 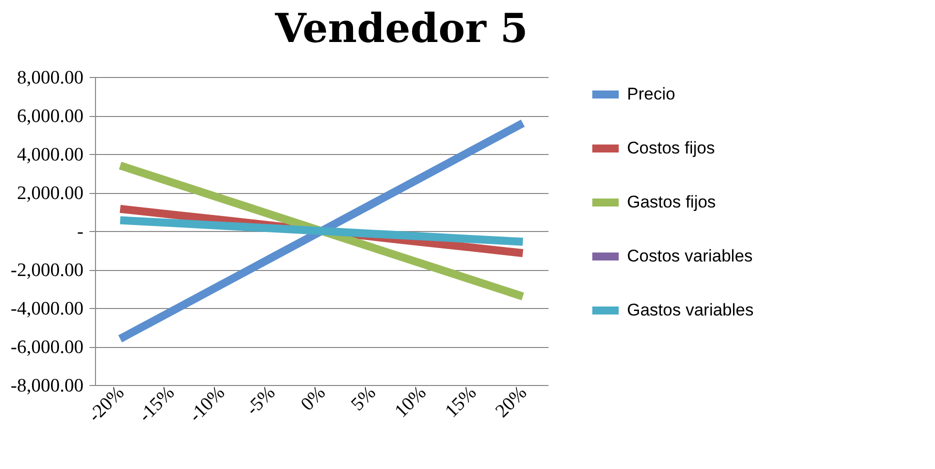 I want to click on y-tick-label: -4,000.00, so click(x=47, y=309).